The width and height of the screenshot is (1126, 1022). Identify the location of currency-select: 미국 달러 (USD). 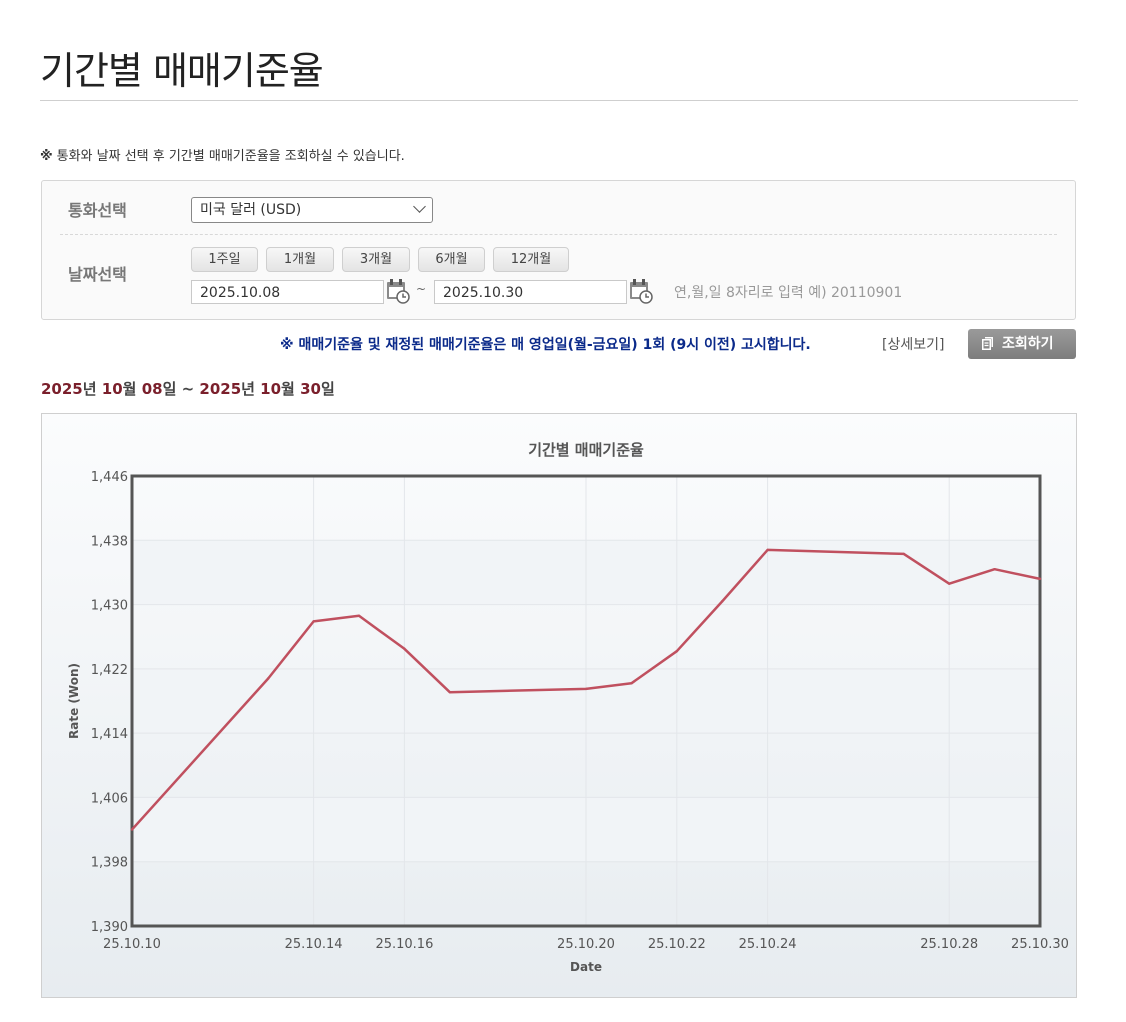
(312, 210).